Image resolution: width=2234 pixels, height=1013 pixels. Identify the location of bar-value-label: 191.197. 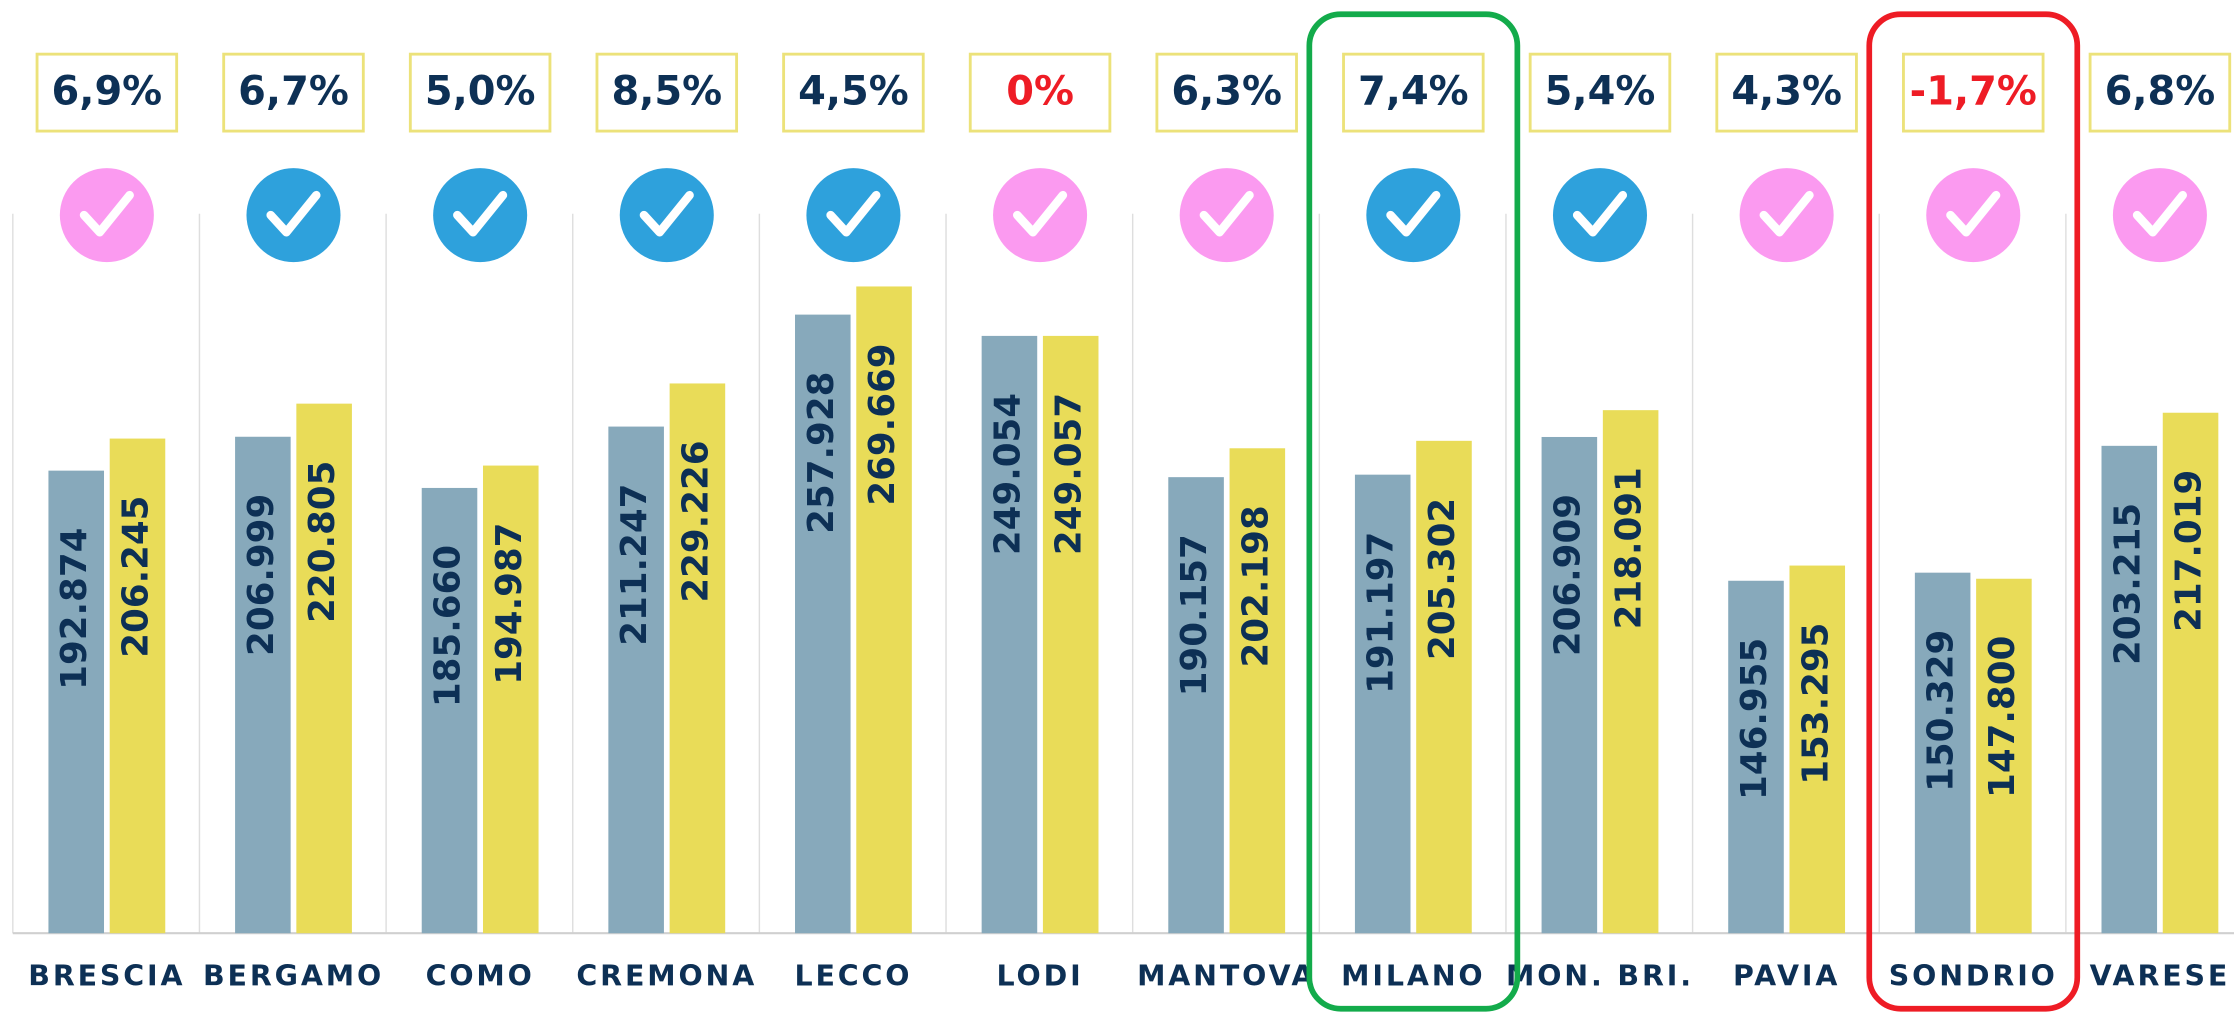
(1381, 613).